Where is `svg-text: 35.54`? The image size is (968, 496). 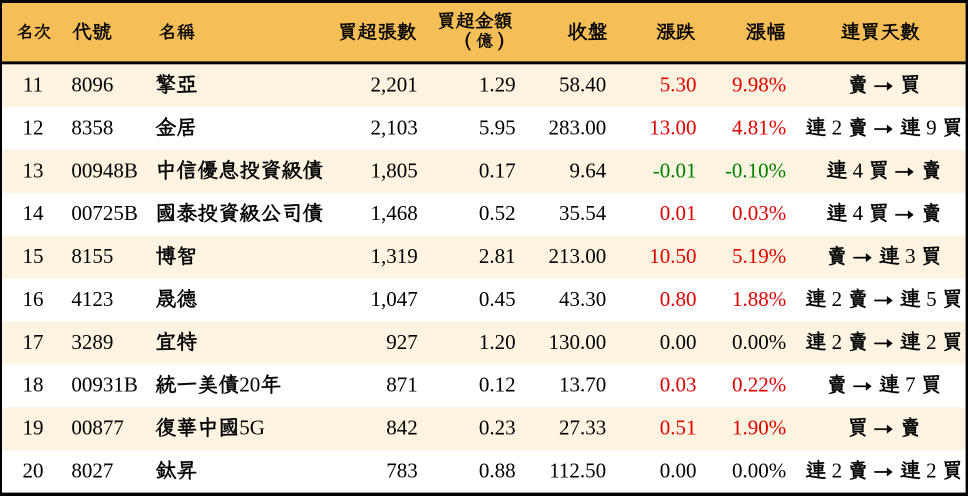
svg-text: 35.54 is located at coordinates (583, 213).